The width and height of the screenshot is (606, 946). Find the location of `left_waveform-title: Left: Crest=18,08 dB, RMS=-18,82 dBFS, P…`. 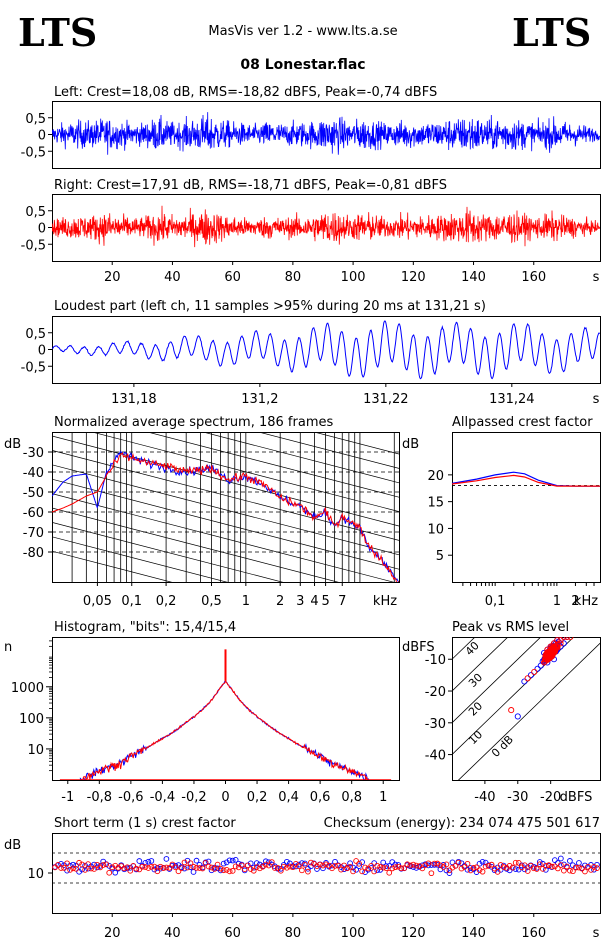

left_waveform-title: Left: Crest=18,08 dB, RMS=-18,82 dBFS, P… is located at coordinates (245, 92).